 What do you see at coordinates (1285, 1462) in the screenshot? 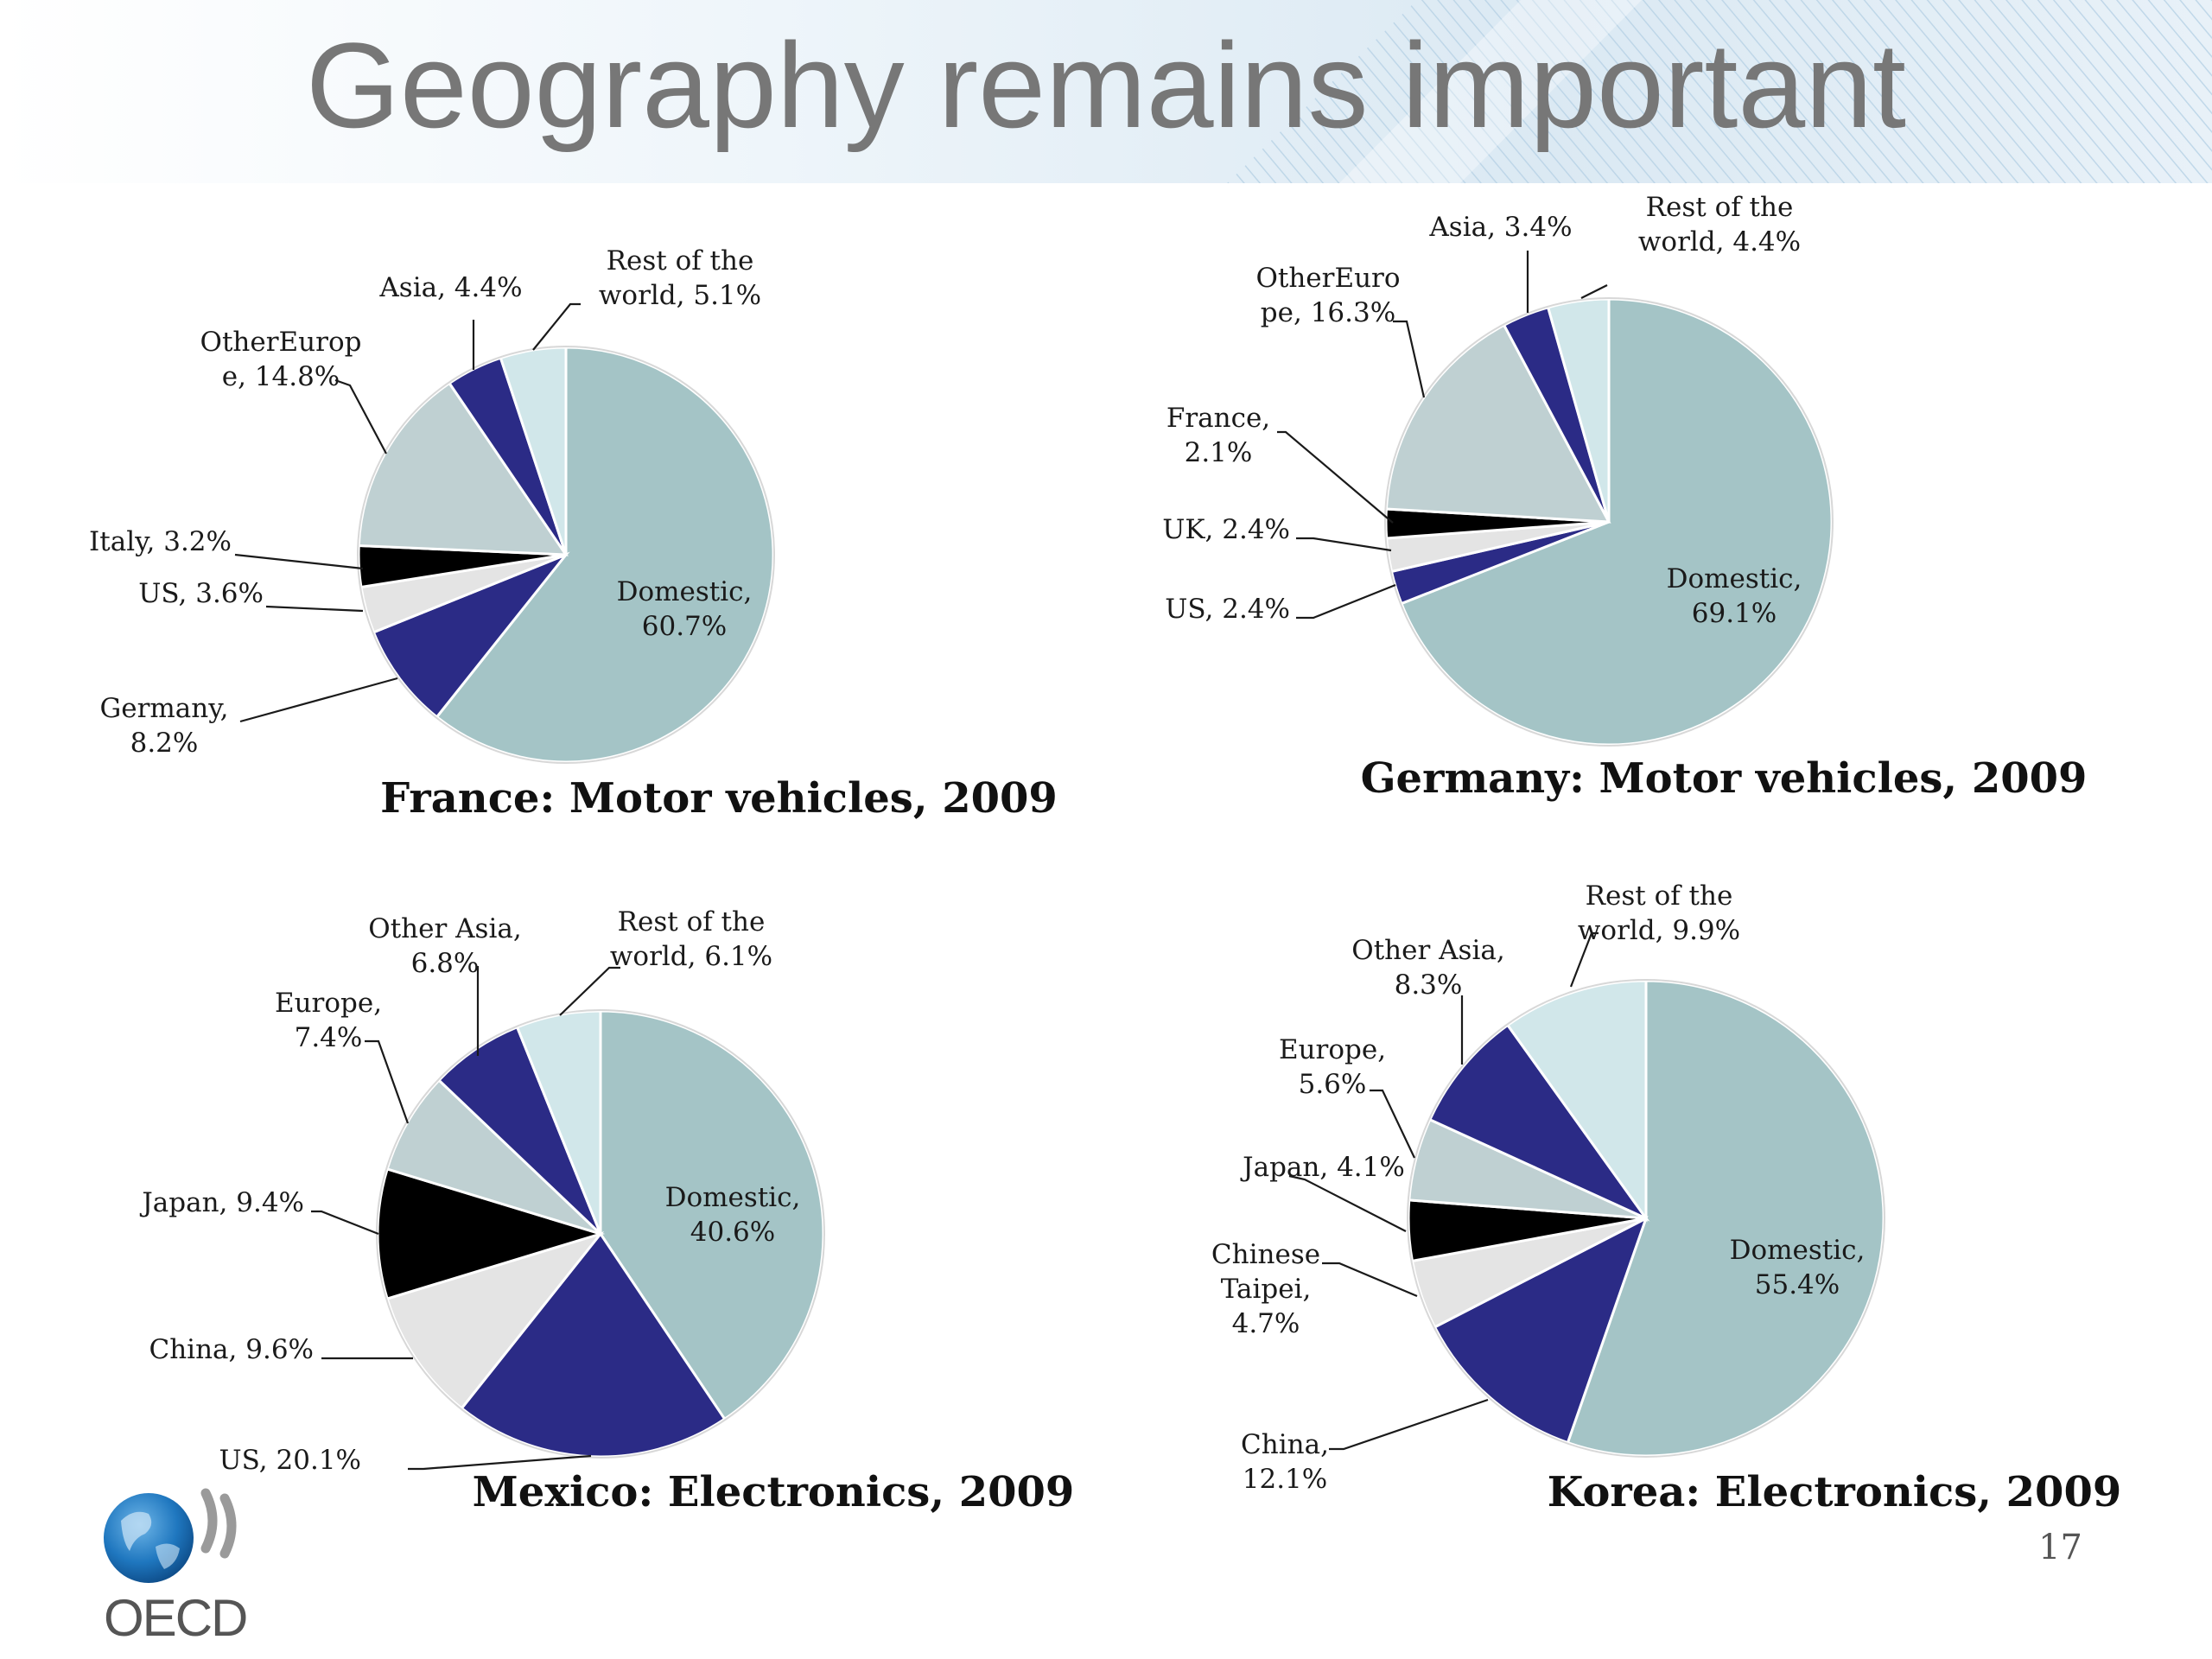
I see `data-label-china: China, 12.1%` at bounding box center [1285, 1462].